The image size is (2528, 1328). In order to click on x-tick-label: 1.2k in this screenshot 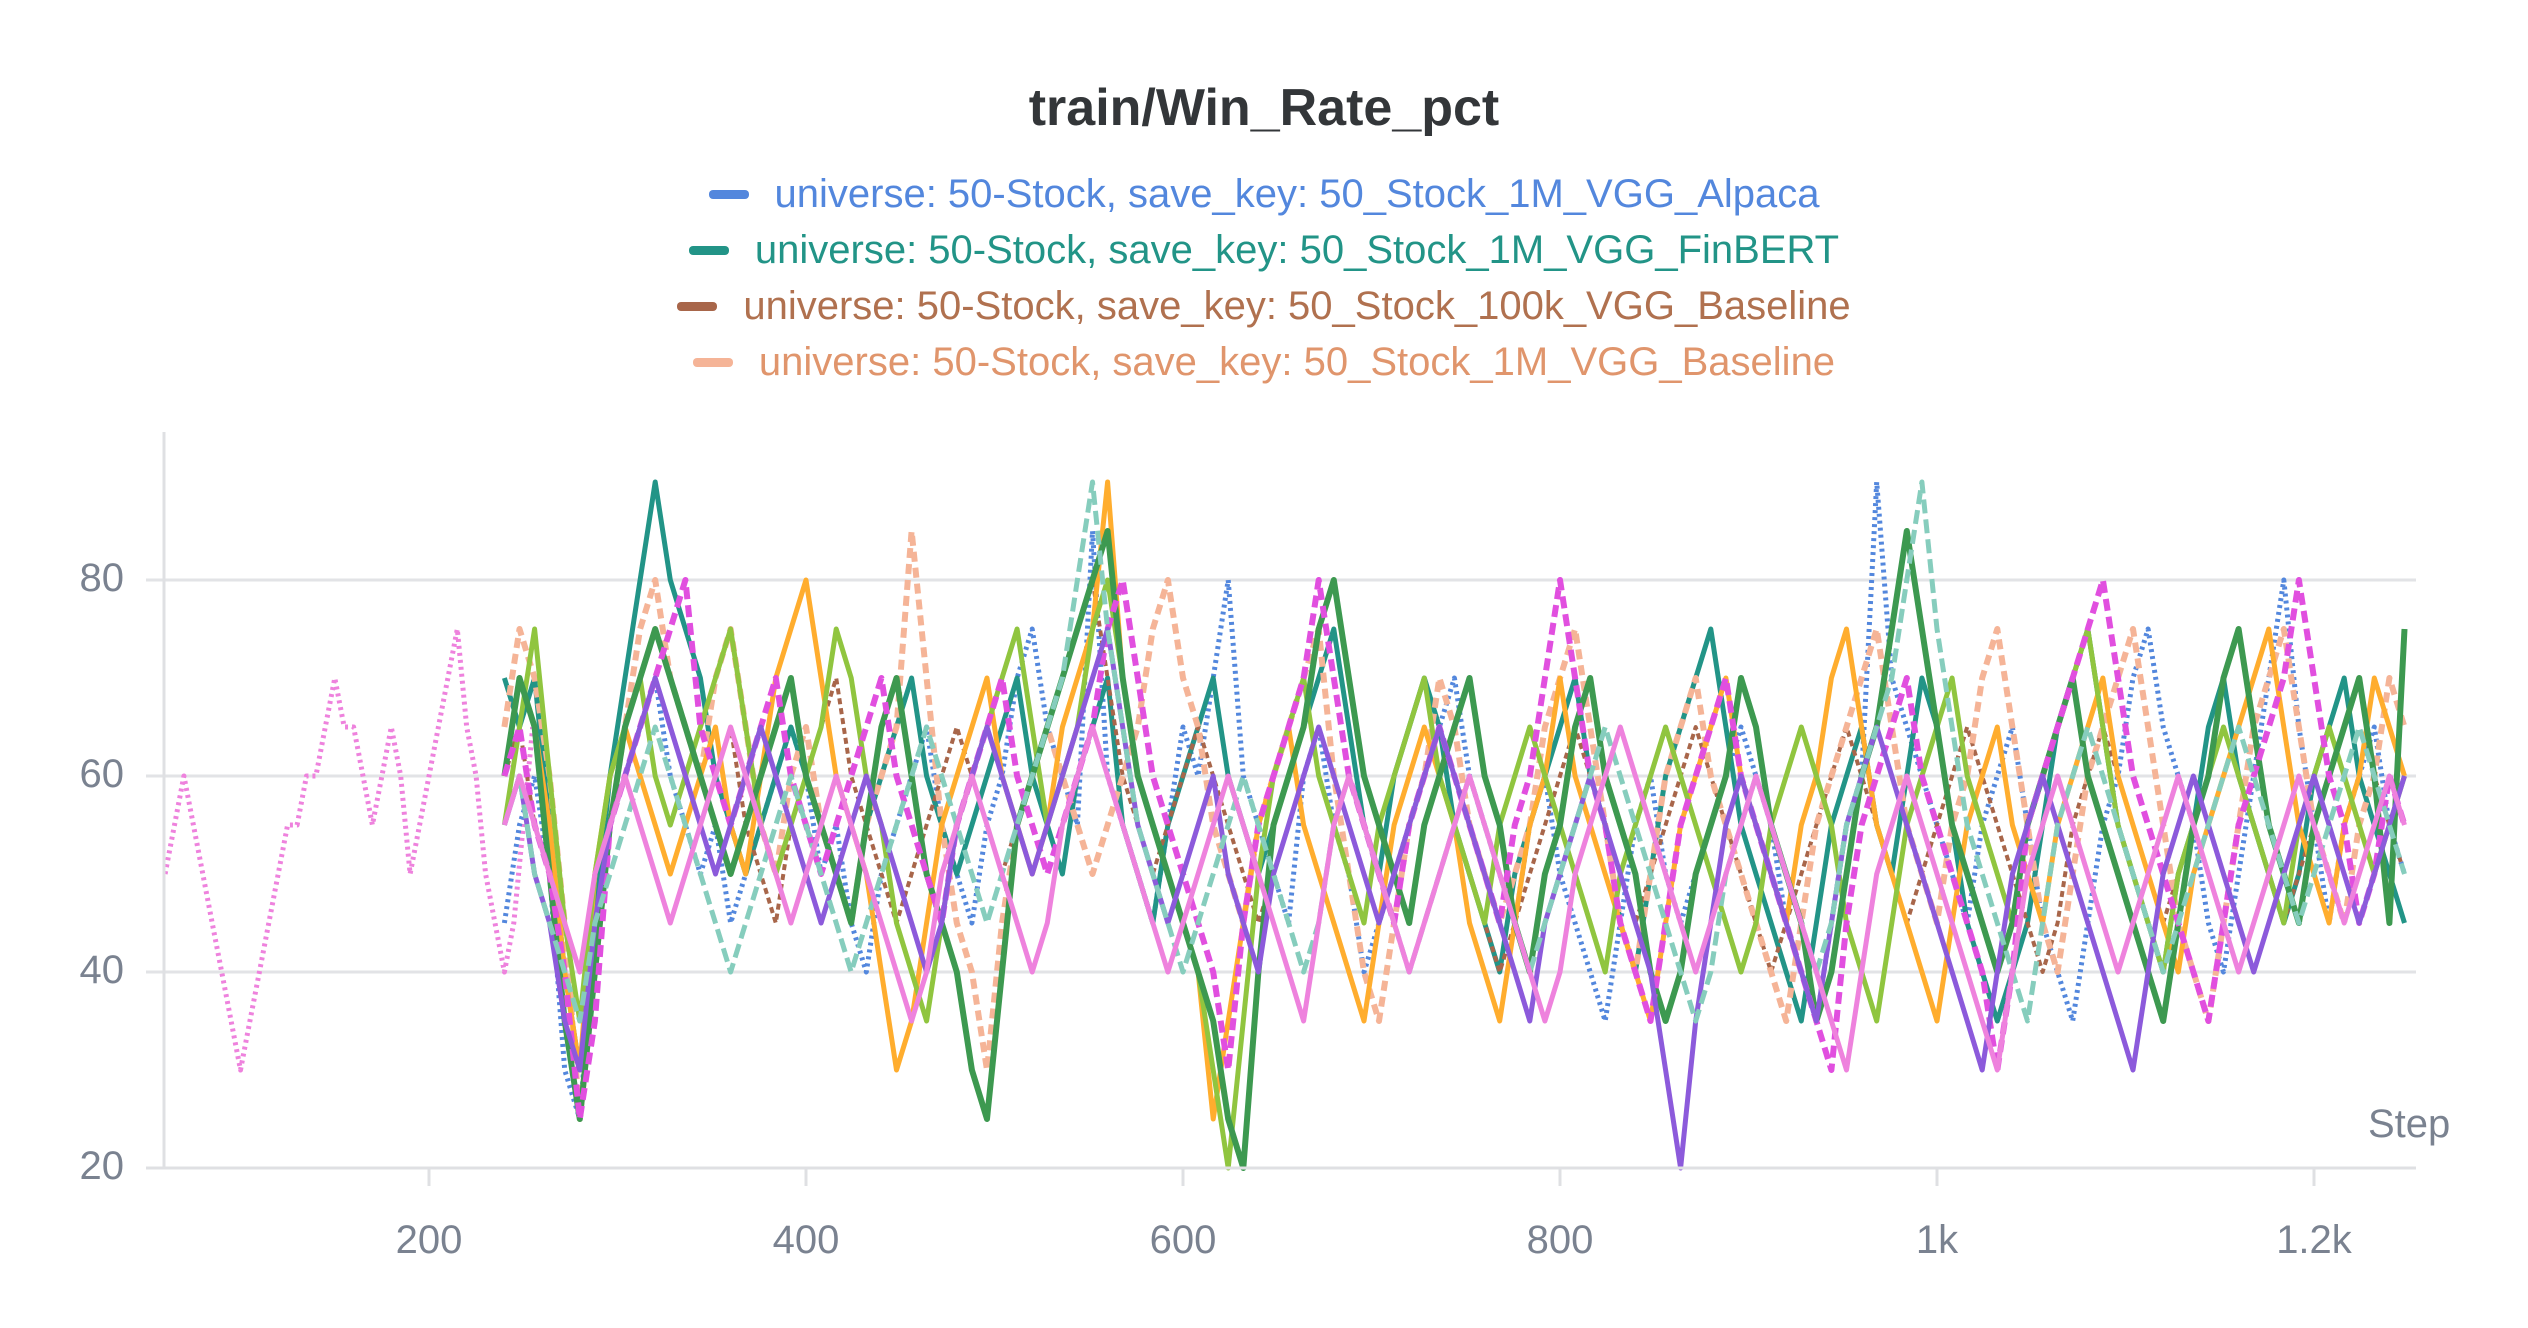, I will do `click(2314, 1240)`.